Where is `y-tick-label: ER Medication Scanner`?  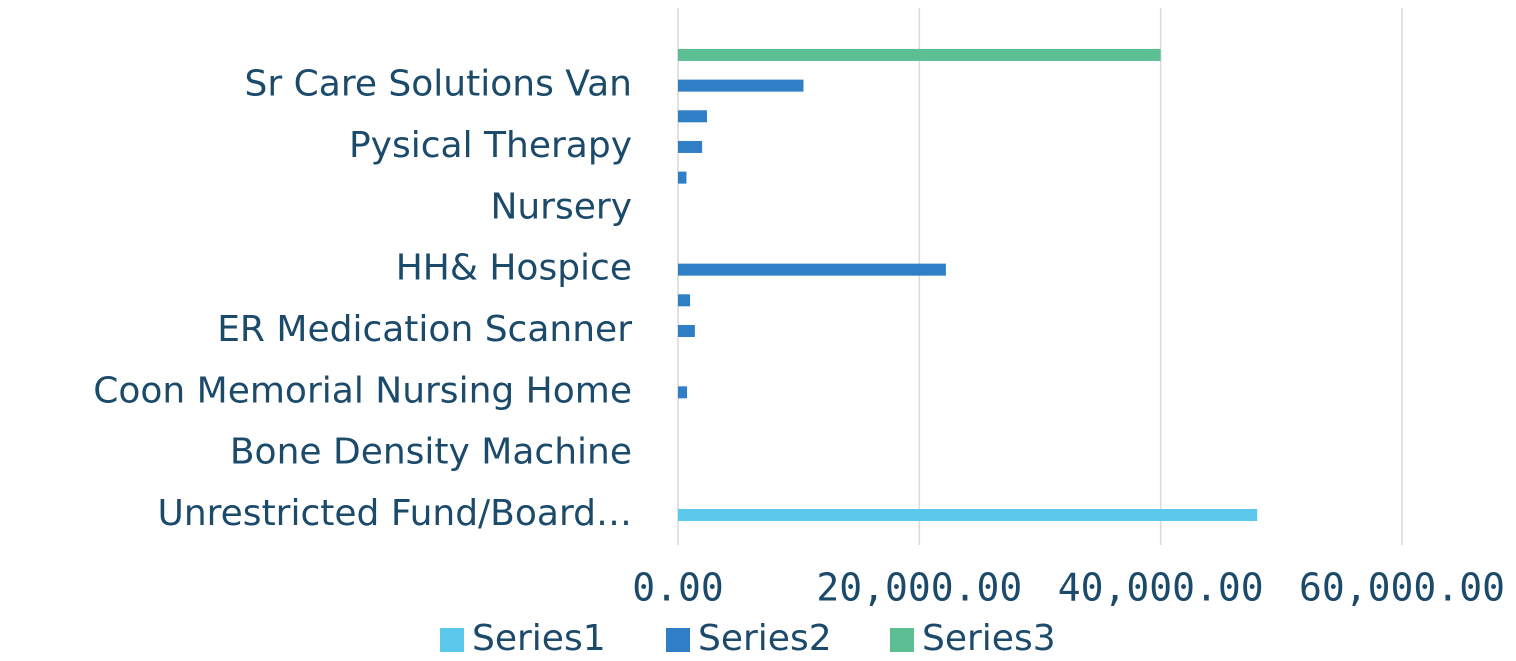 y-tick-label: ER Medication Scanner is located at coordinates (424, 329).